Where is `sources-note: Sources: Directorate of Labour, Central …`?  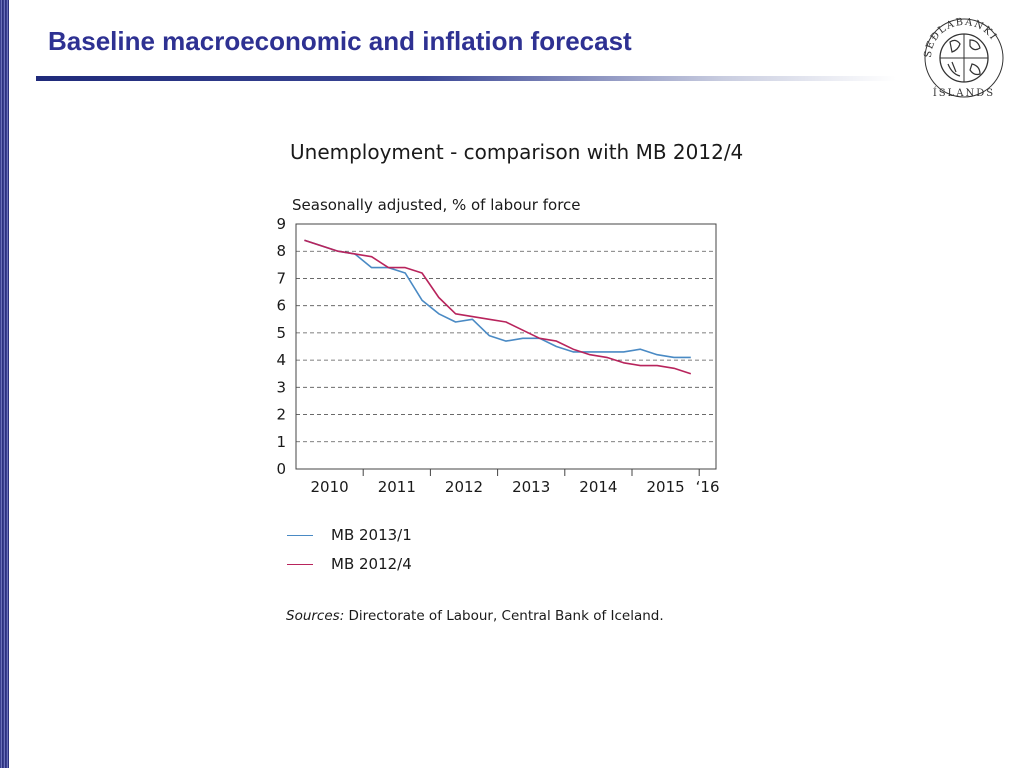
sources-note: Sources: Directorate of Labour, Central … is located at coordinates (475, 616).